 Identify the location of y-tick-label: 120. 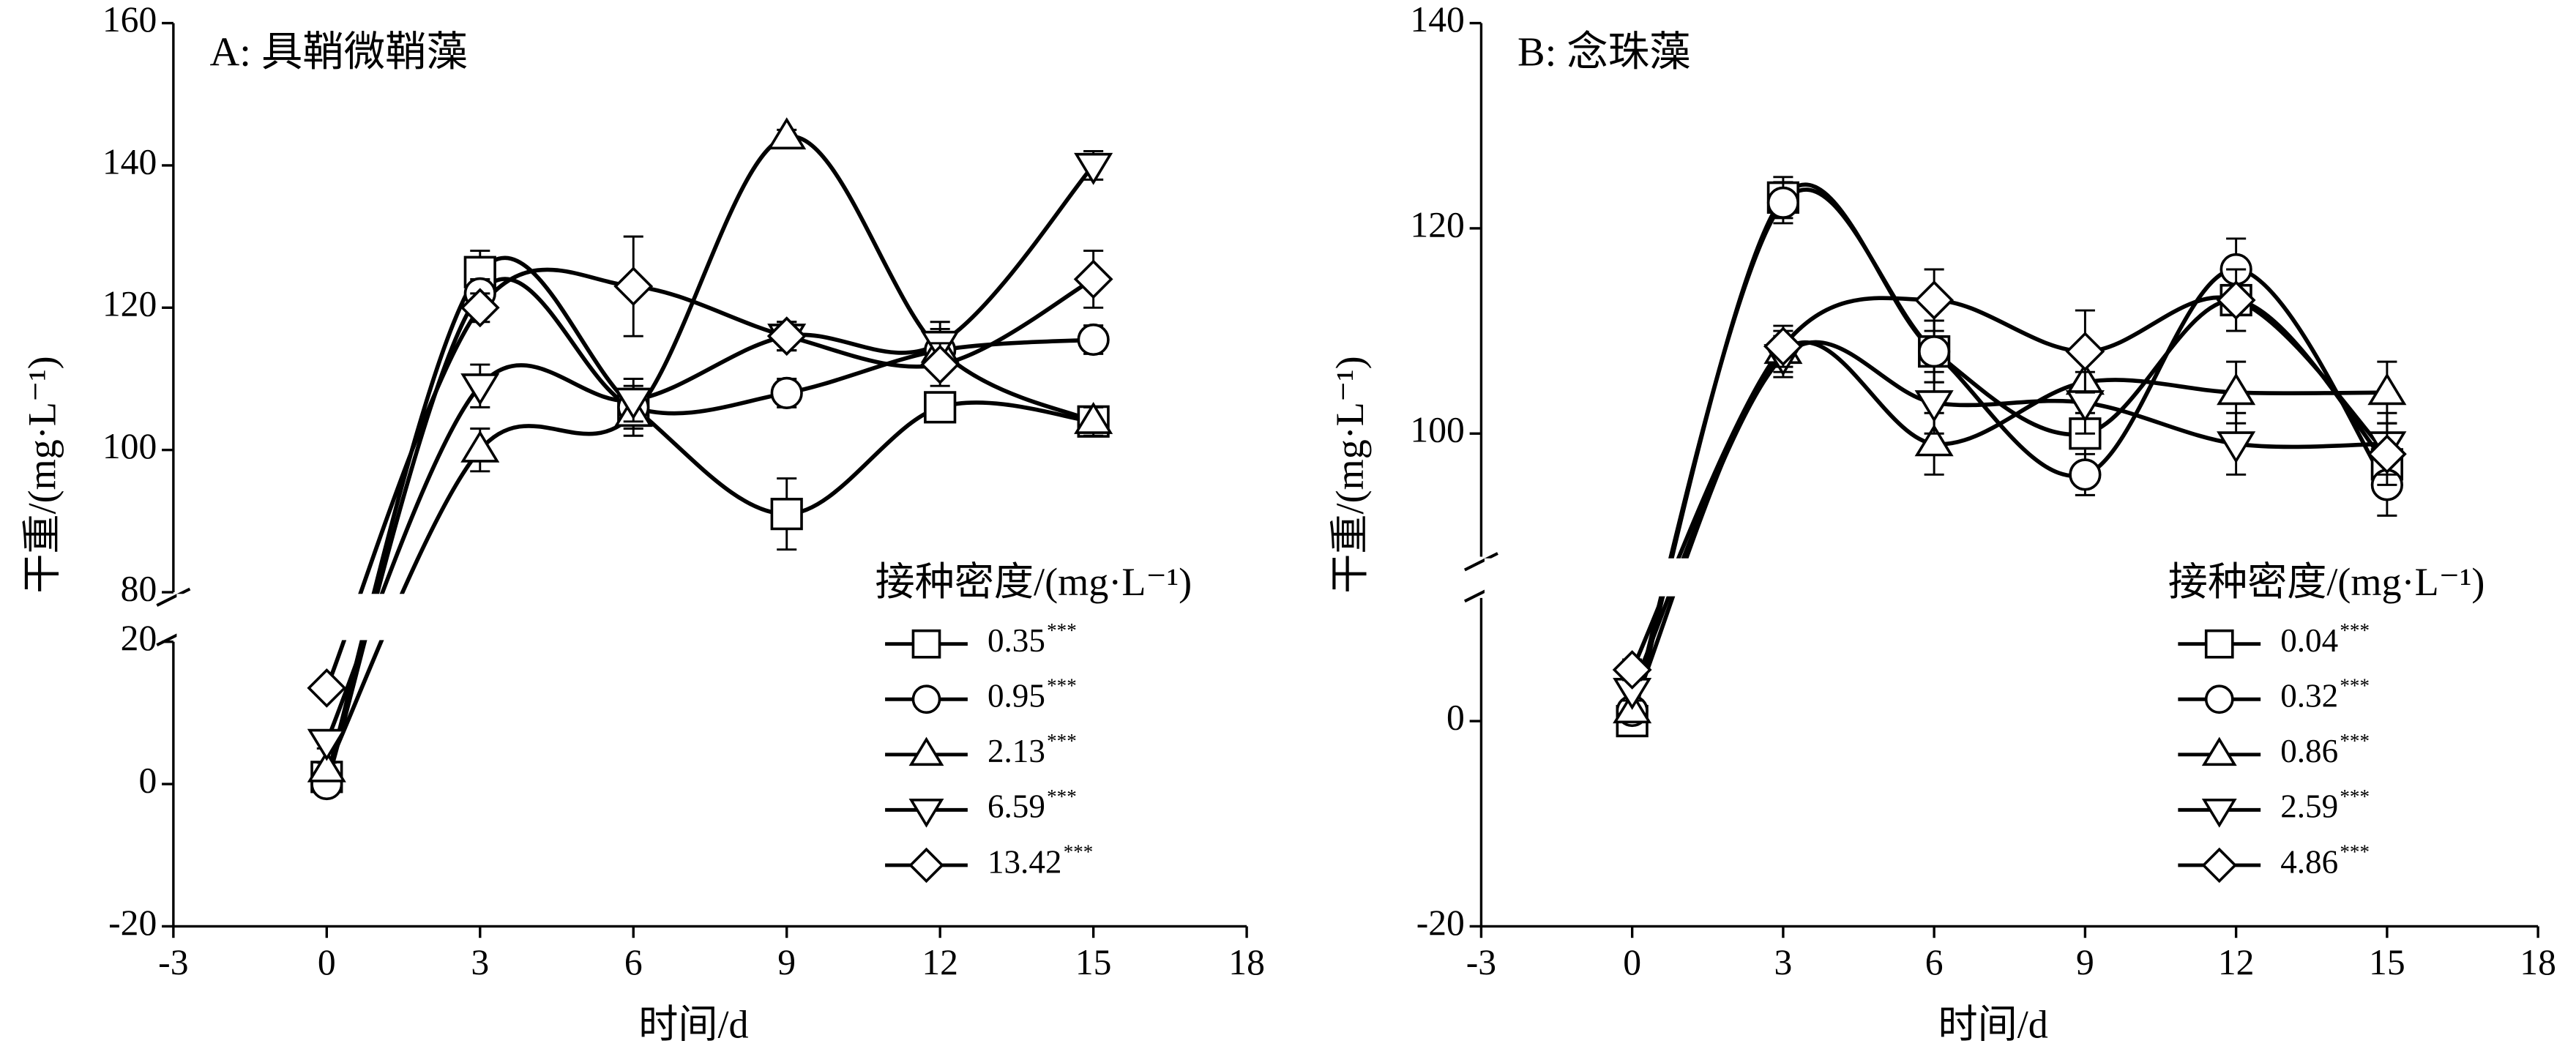
(1437, 224).